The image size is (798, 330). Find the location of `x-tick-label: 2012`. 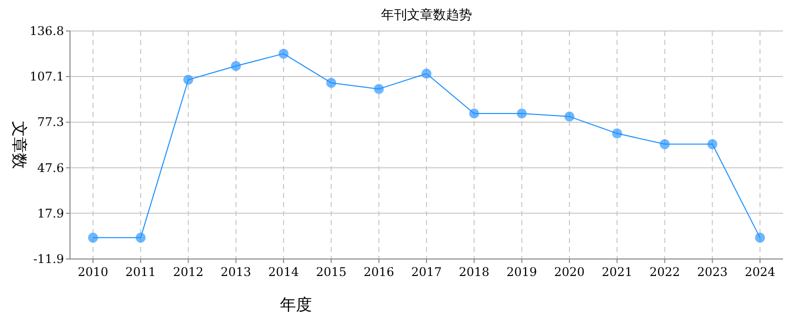

x-tick-label: 2012 is located at coordinates (188, 272).